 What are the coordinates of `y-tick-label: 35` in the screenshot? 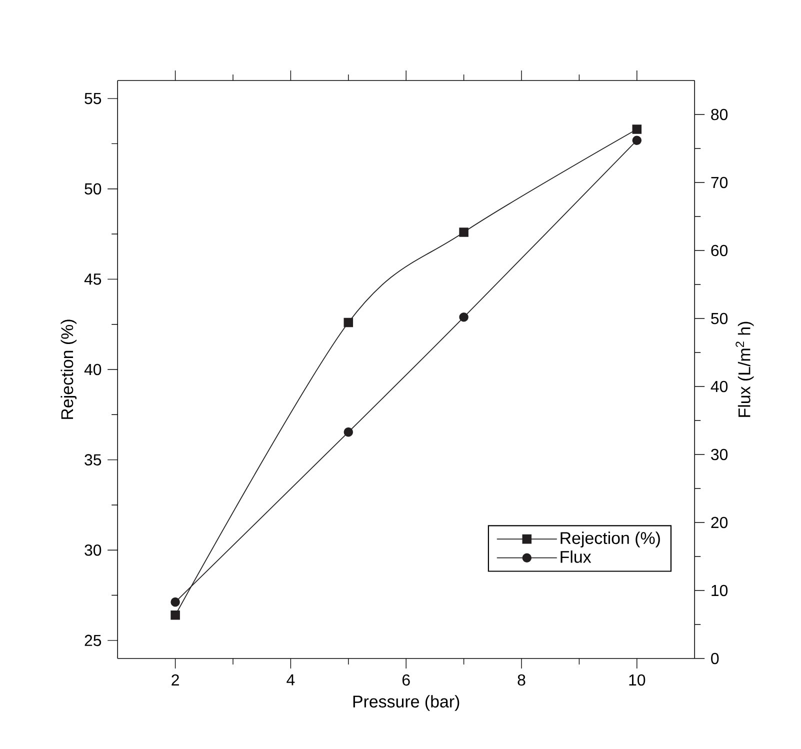 It's located at (93, 460).